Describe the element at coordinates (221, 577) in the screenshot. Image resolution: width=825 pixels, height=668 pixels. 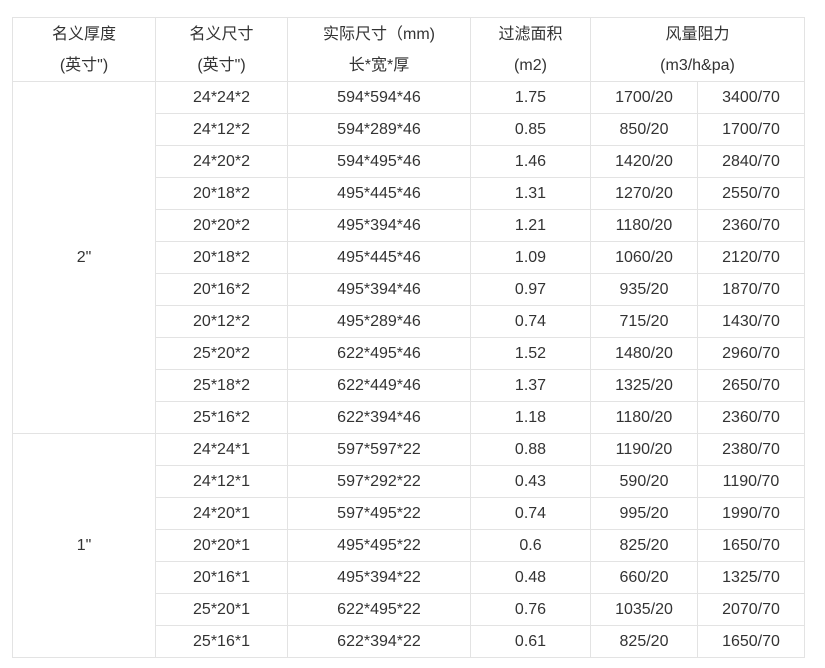
I see `nominal-size-cell: 20*16*1` at that location.